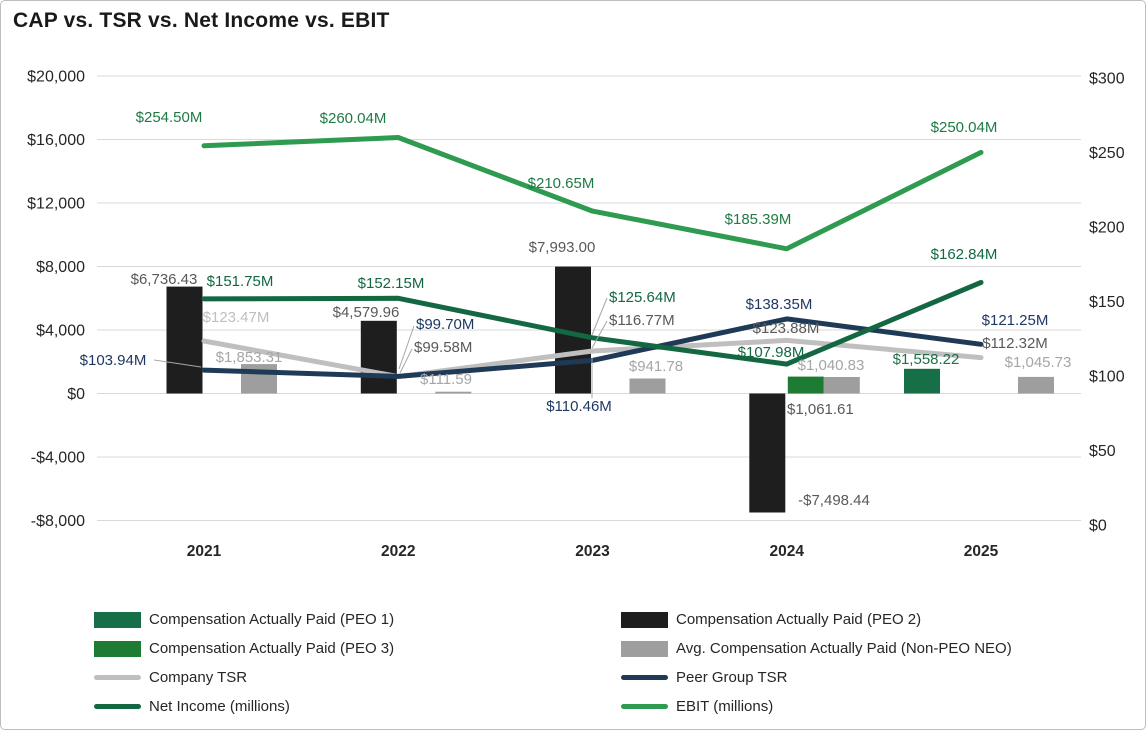 The image size is (1146, 730). I want to click on left-axis-tick-label: -$8,000, so click(58, 521).